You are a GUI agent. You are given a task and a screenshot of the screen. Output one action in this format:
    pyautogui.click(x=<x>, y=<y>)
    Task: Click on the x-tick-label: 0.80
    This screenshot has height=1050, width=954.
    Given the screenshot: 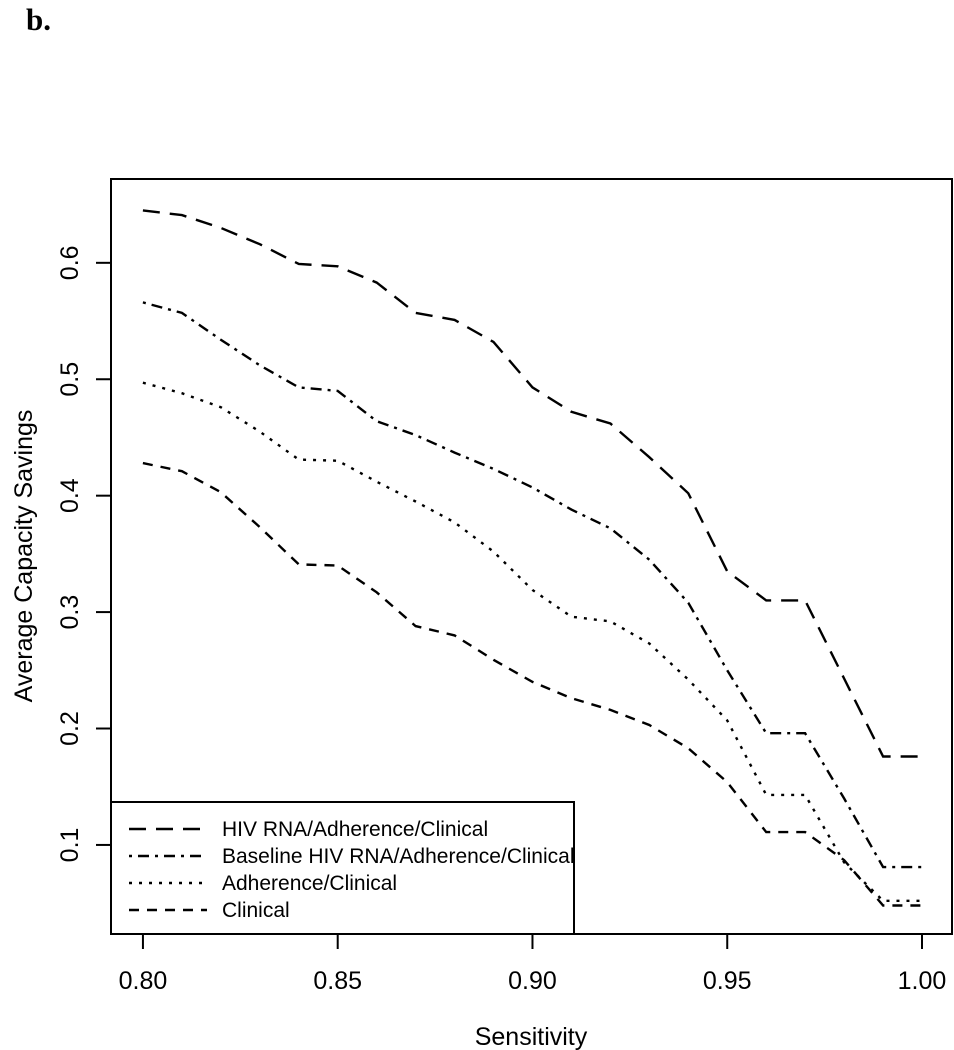 What is the action you would take?
    pyautogui.click(x=143, y=981)
    